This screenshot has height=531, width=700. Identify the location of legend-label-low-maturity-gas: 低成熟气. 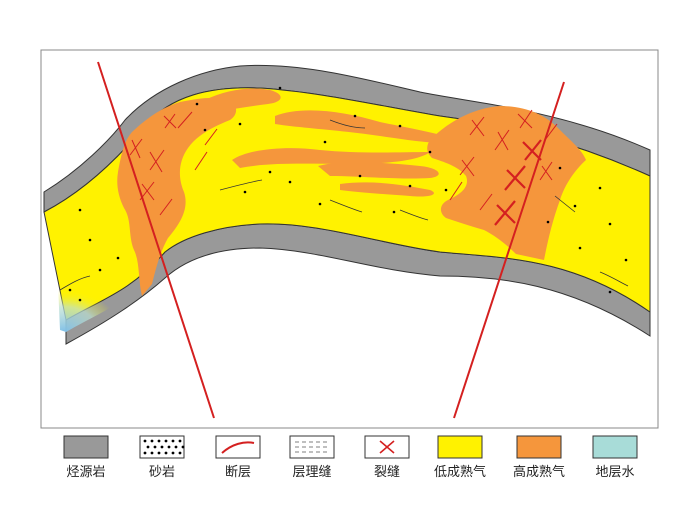
(460, 472).